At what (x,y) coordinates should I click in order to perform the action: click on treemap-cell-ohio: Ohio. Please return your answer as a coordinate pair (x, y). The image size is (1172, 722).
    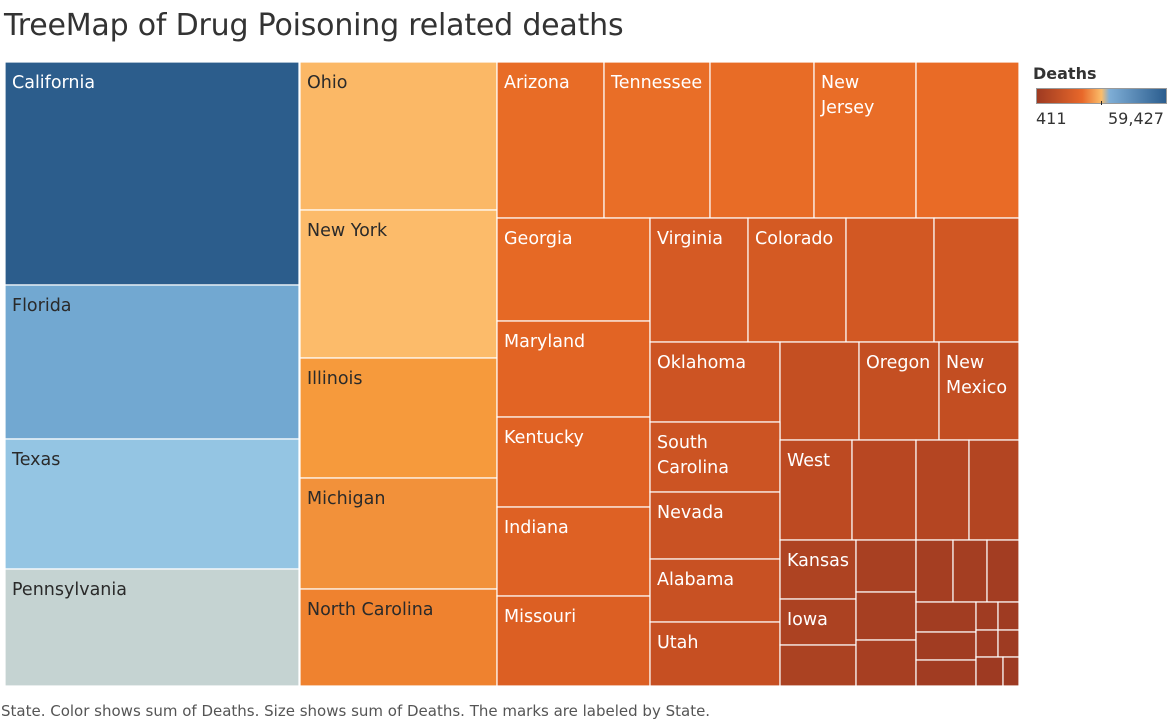
    Looking at the image, I should click on (398, 136).